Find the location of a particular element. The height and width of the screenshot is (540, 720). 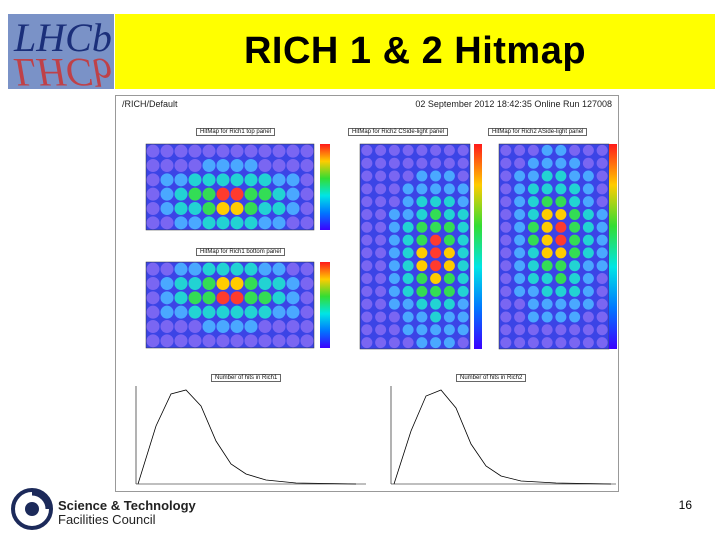

canvas-path: /RICH/Default is located at coordinates (150, 104).